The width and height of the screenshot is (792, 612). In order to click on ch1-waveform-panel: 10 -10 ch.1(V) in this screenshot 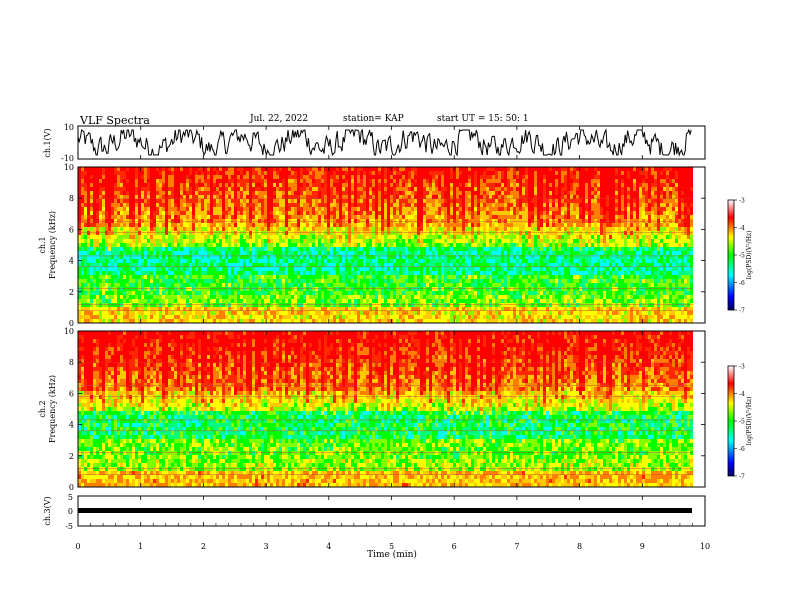, I will do `click(374, 143)`.